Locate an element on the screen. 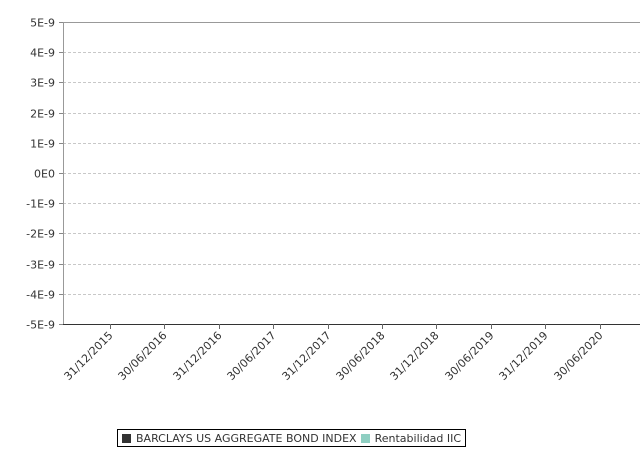 This screenshot has height=452, width=640. y-tick-label: 5E-9 is located at coordinates (42, 23).